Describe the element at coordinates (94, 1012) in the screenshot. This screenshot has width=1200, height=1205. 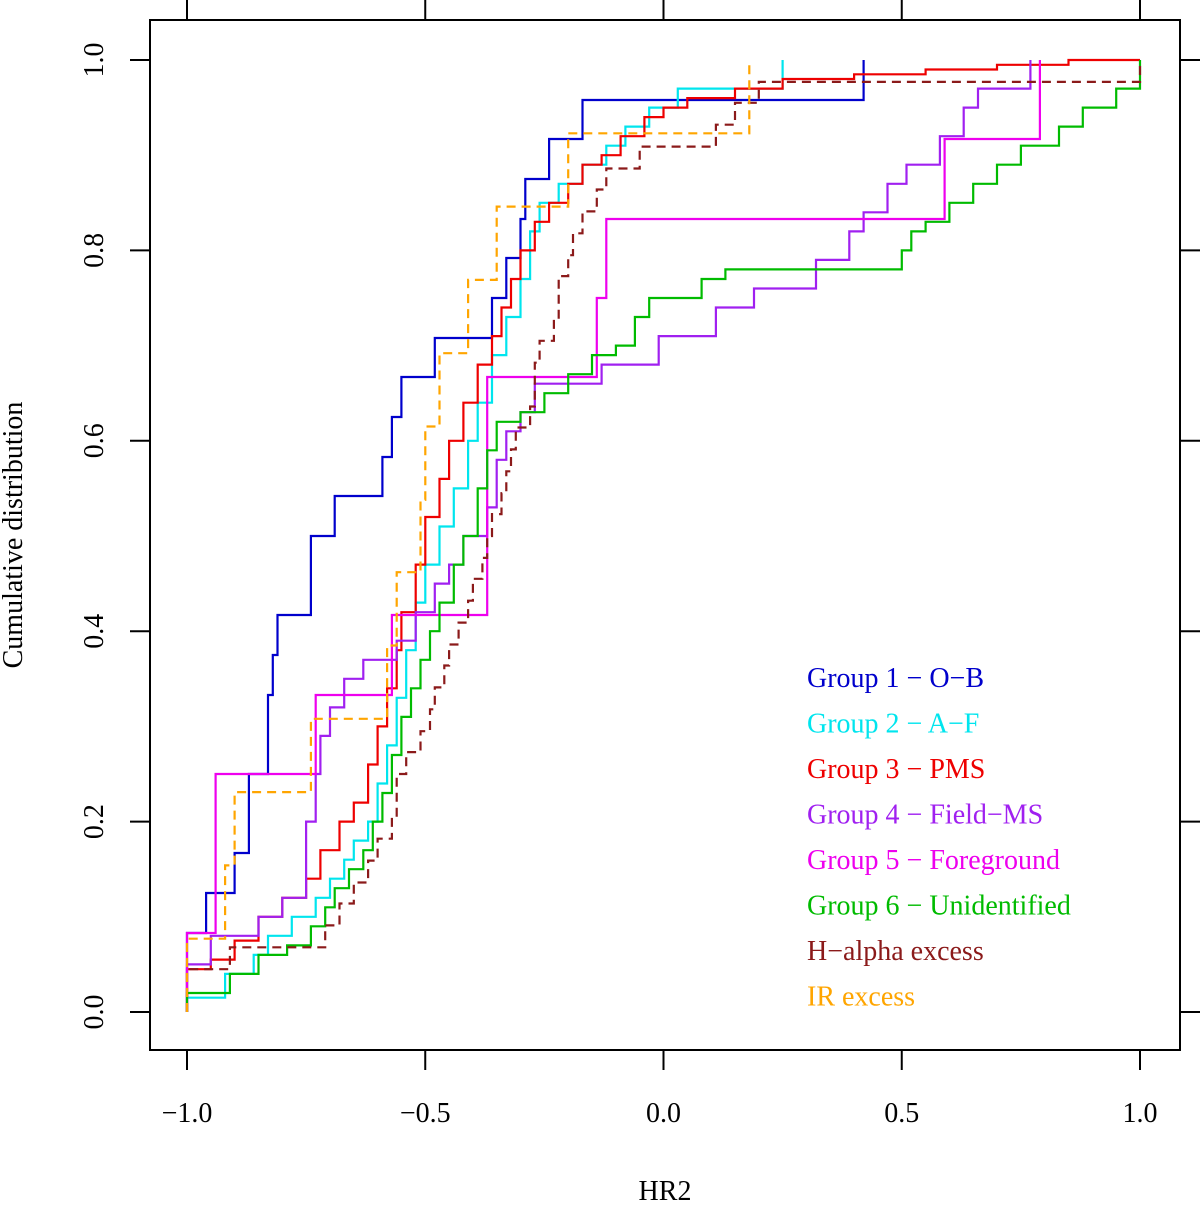
I see `y-tick-label: 0.0` at that location.